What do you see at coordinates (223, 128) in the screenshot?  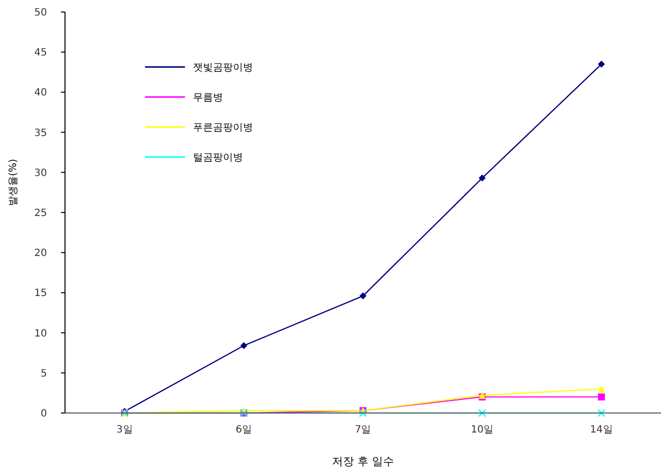 I see `legend-label: 푸른곰팡이병` at bounding box center [223, 128].